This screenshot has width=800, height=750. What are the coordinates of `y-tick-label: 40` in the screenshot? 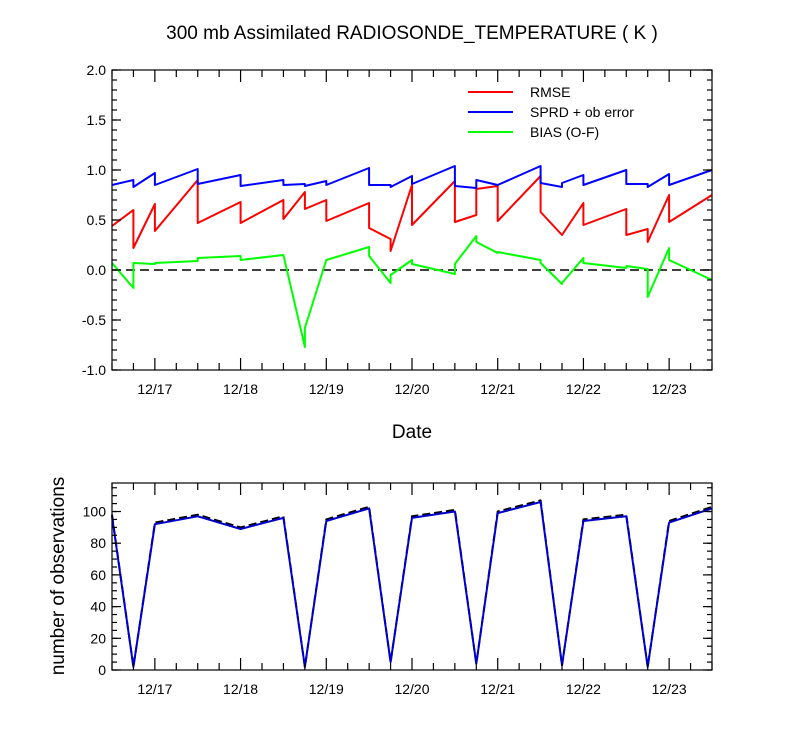 It's located at (98, 607).